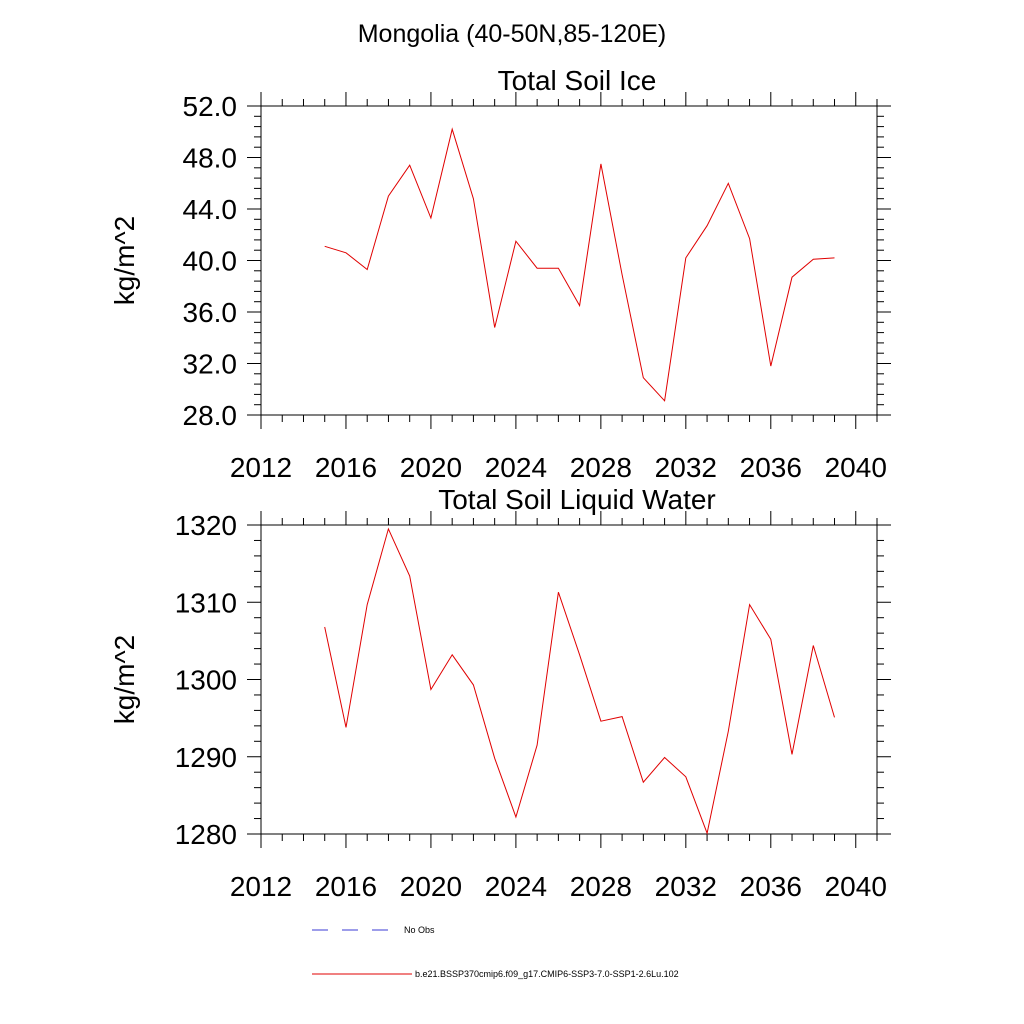  What do you see at coordinates (206, 680) in the screenshot?
I see `y-tick-label: 1300` at bounding box center [206, 680].